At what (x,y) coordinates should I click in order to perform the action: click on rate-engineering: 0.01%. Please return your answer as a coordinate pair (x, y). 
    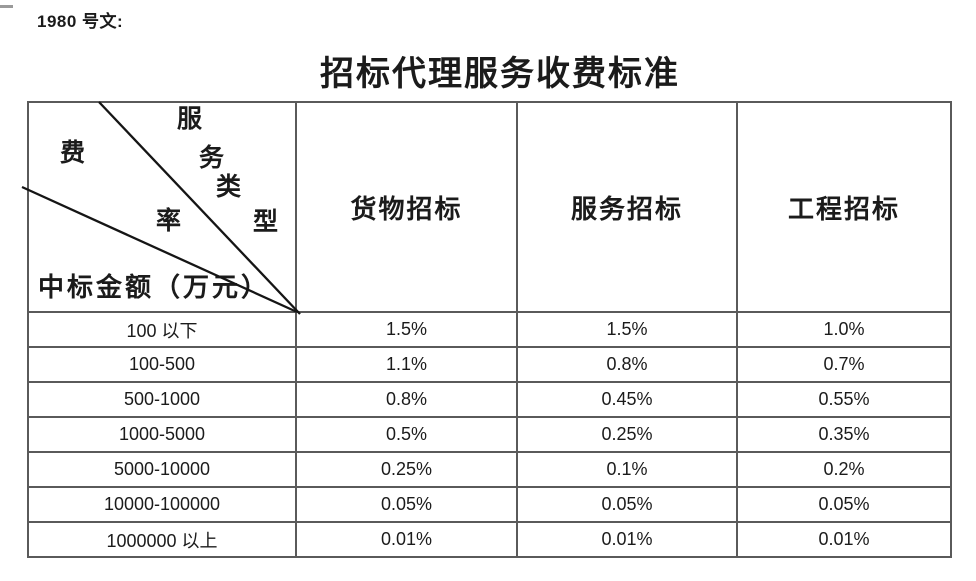
    Looking at the image, I should click on (844, 539).